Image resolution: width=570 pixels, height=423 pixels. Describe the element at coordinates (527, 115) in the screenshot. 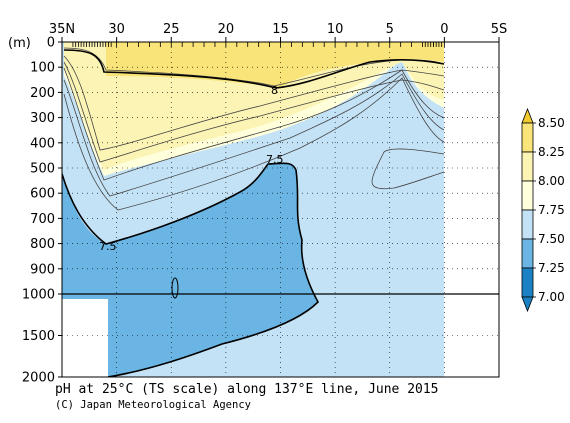

I see `colorbar-top-arrow` at that location.